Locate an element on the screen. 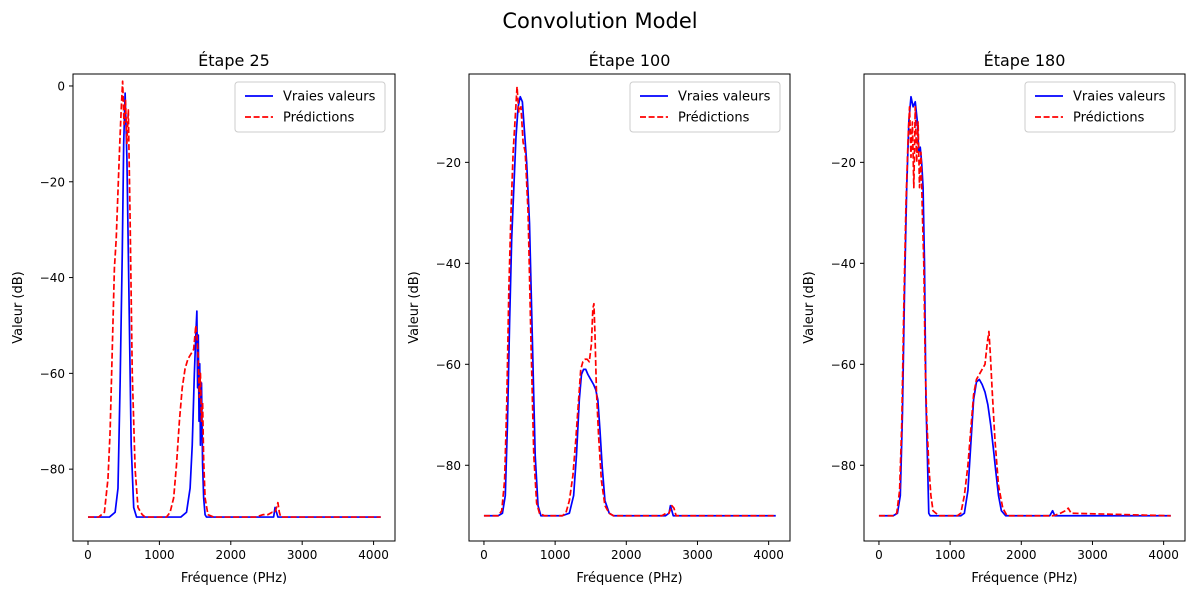 The image size is (1200, 600). subplot-title: Étape 180 is located at coordinates (1025, 60).